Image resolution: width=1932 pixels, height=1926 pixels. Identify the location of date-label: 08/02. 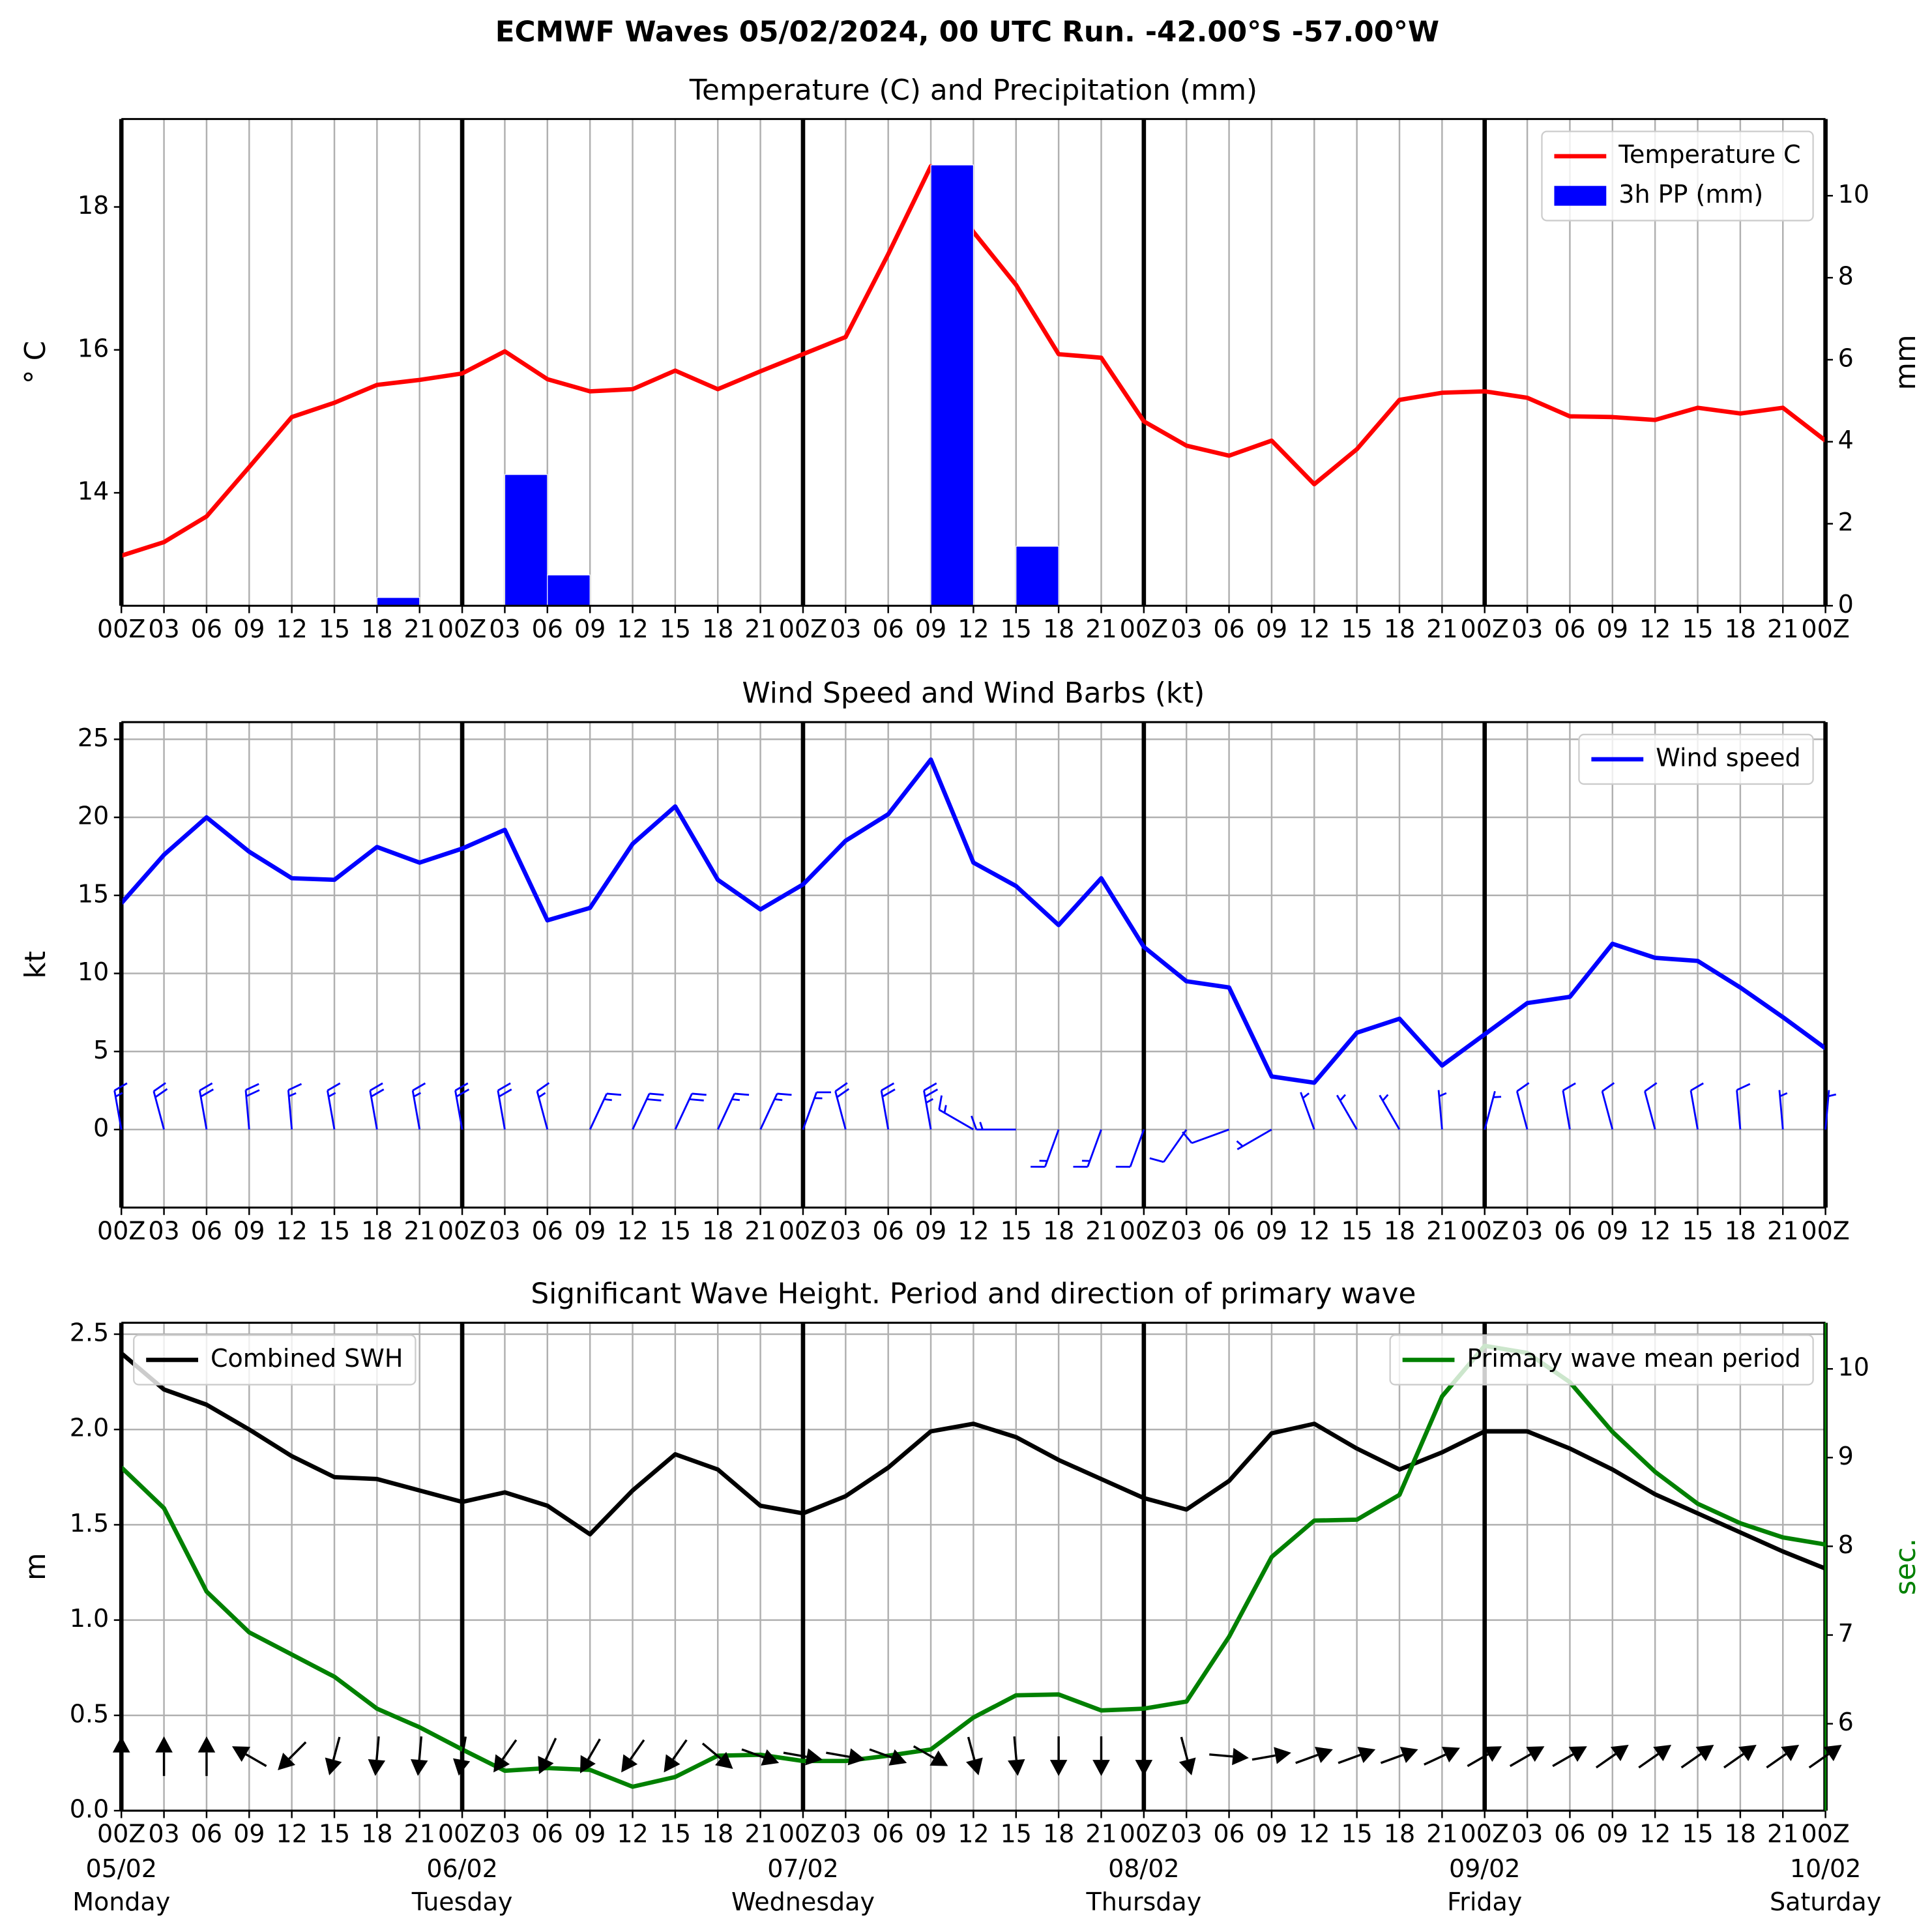
(1144, 1868).